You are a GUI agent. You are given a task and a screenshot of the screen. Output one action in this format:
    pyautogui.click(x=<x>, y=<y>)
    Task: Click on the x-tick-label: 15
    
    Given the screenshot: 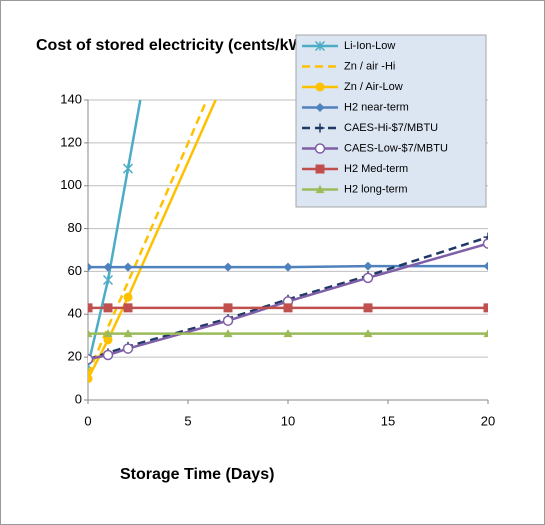 What is the action you would take?
    pyautogui.click(x=388, y=420)
    